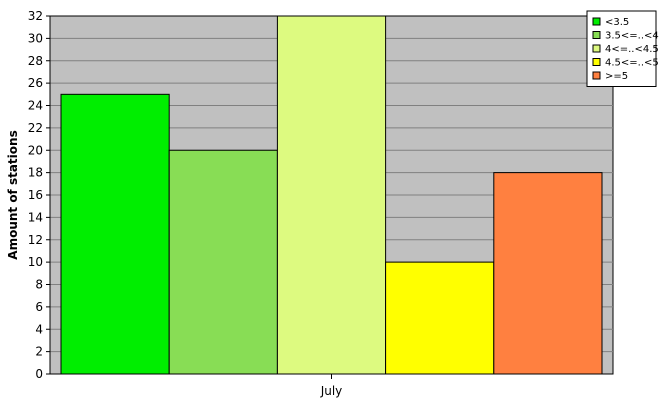 The height and width of the screenshot is (415, 667). What do you see at coordinates (35, 173) in the screenshot?
I see `y-tick-label: 18` at bounding box center [35, 173].